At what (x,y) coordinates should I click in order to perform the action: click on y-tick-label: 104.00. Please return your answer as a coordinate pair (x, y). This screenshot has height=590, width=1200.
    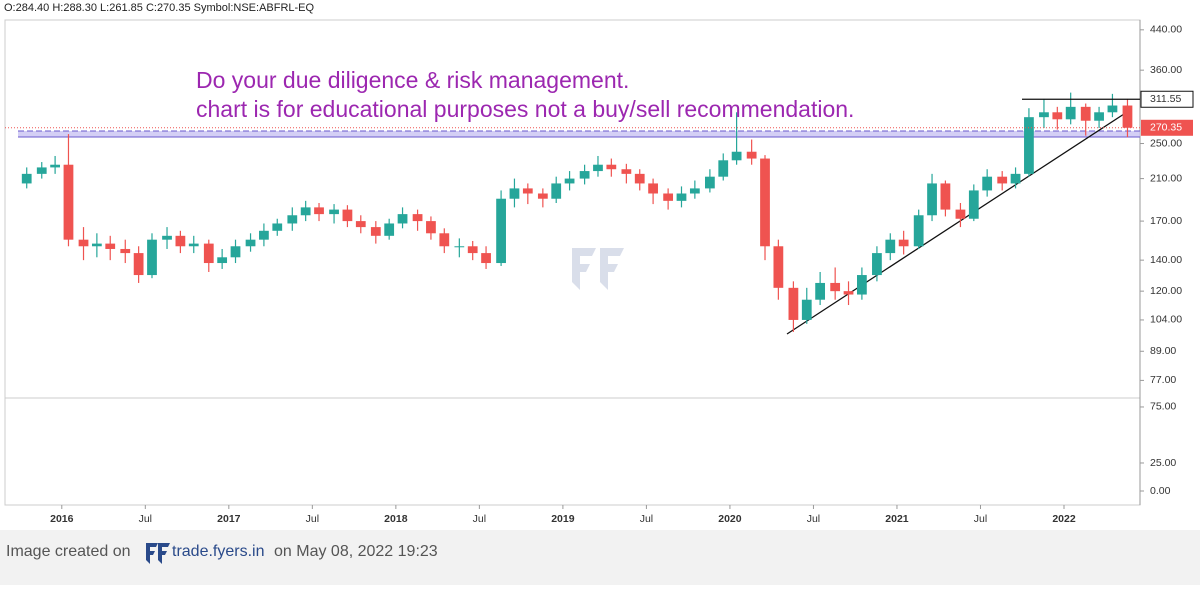
    Looking at the image, I should click on (1166, 320).